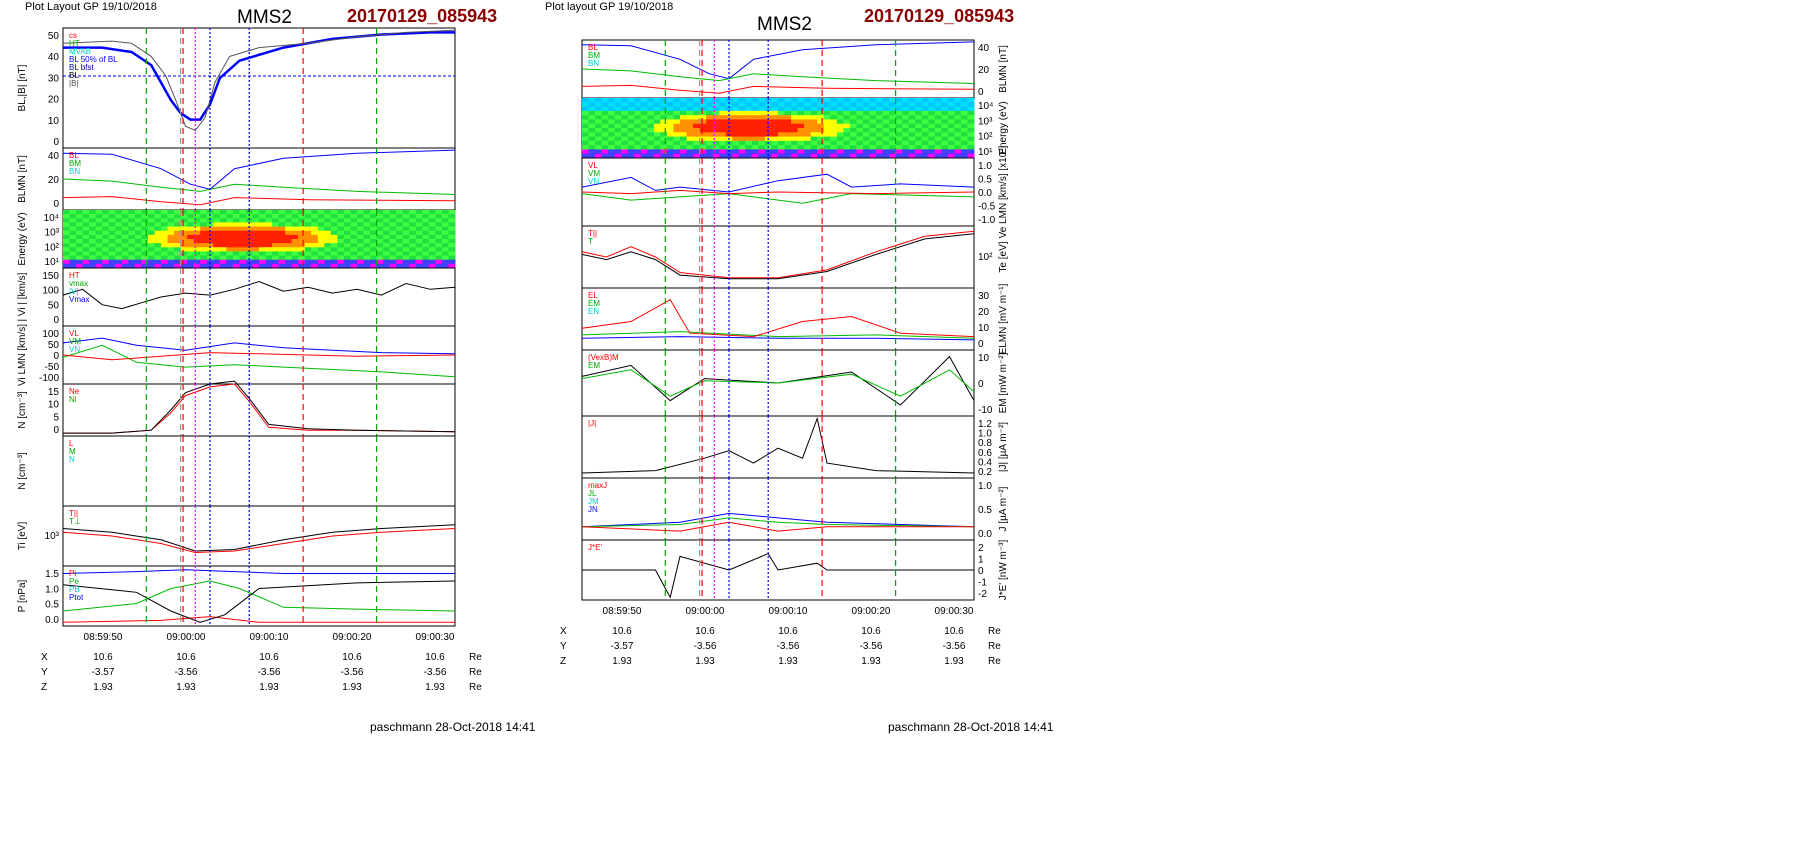  Describe the element at coordinates (597, 485) in the screenshot. I see `legend-label: maxJ` at that location.